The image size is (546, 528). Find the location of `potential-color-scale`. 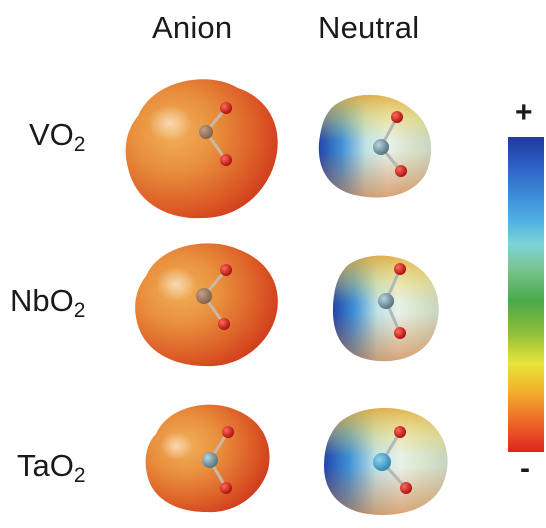

potential-color-scale is located at coordinates (526, 294).